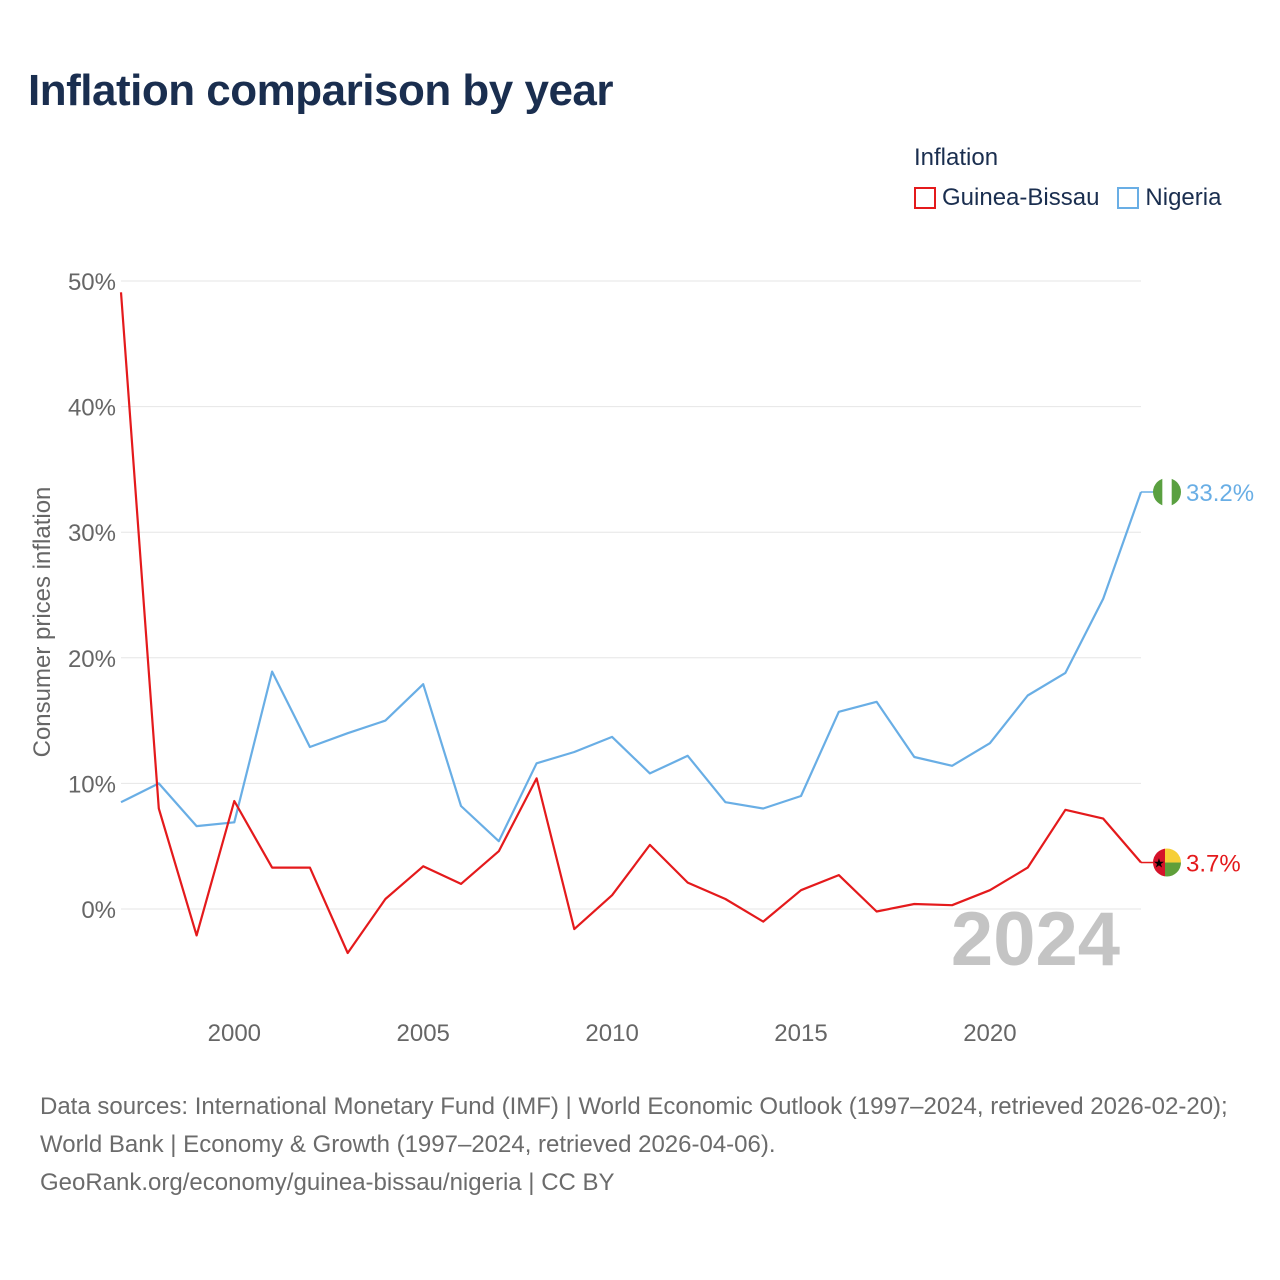 The height and width of the screenshot is (1280, 1280). I want to click on legend-item-nigeria: Nigeria, so click(1169, 198).